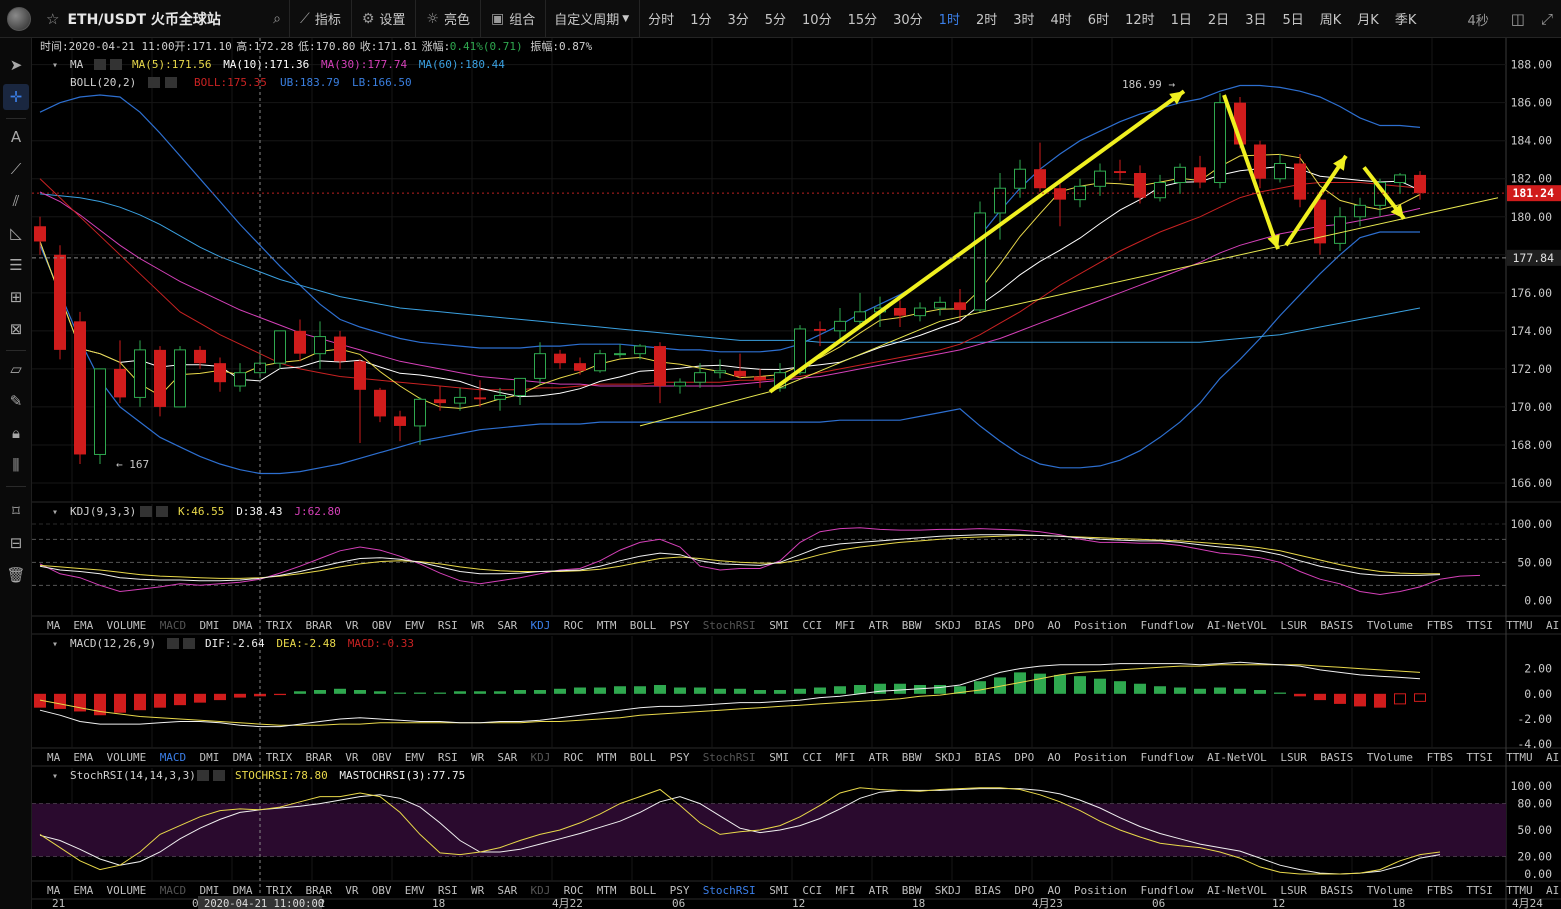  I want to click on indicator-button: ⟋ 指标, so click(321, 19).